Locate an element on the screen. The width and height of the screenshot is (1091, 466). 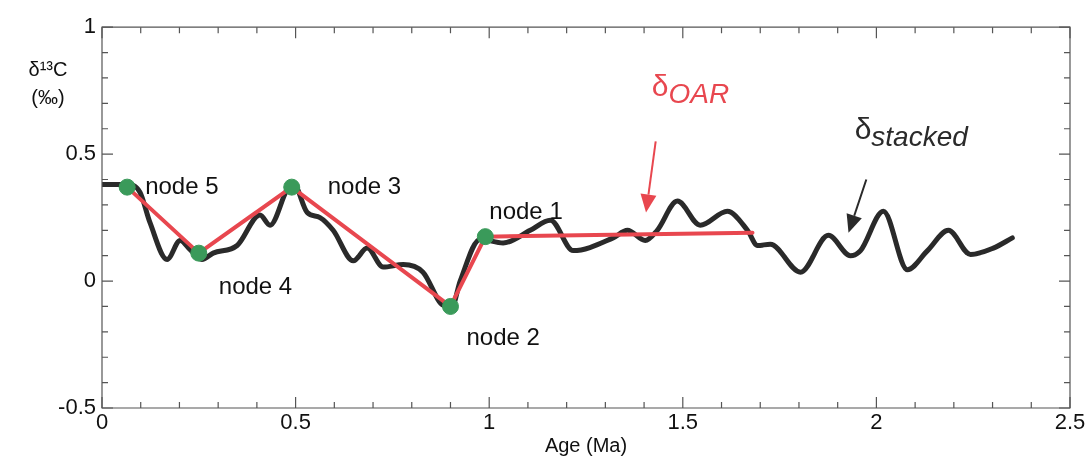
annotation: node 1 is located at coordinates (526, 211).